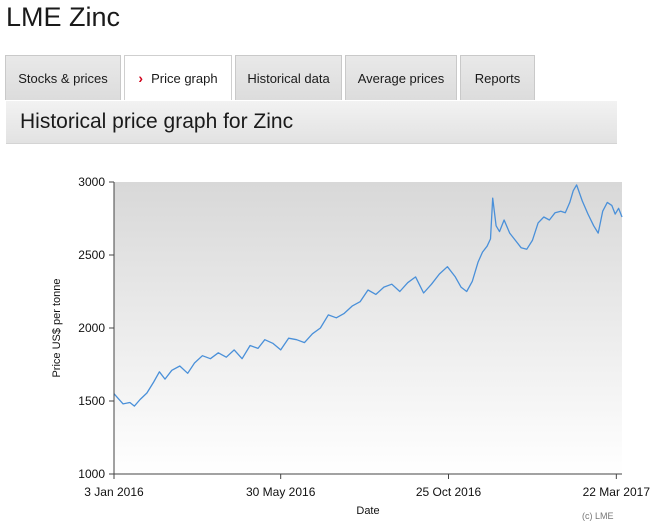  What do you see at coordinates (63, 17) in the screenshot?
I see `page-title: LME Zinc` at bounding box center [63, 17].